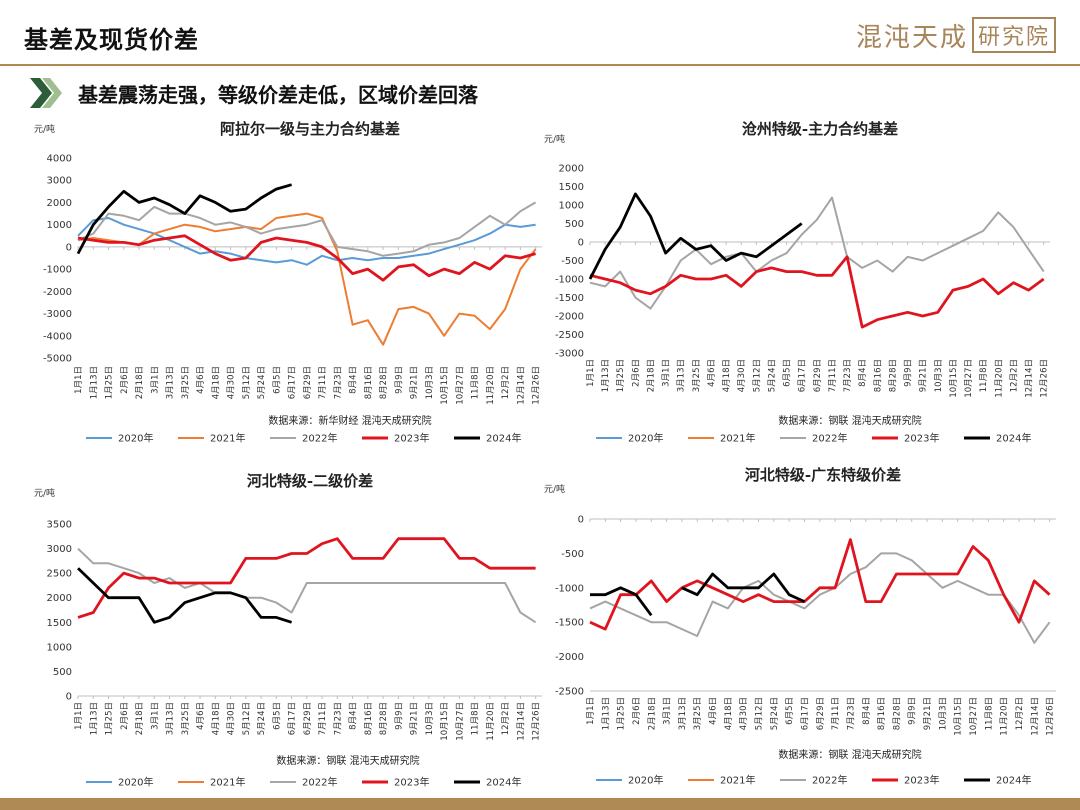 The width and height of the screenshot is (1080, 810). I want to click on chart-title: 沧州特级-主力合约基差, so click(820, 129).